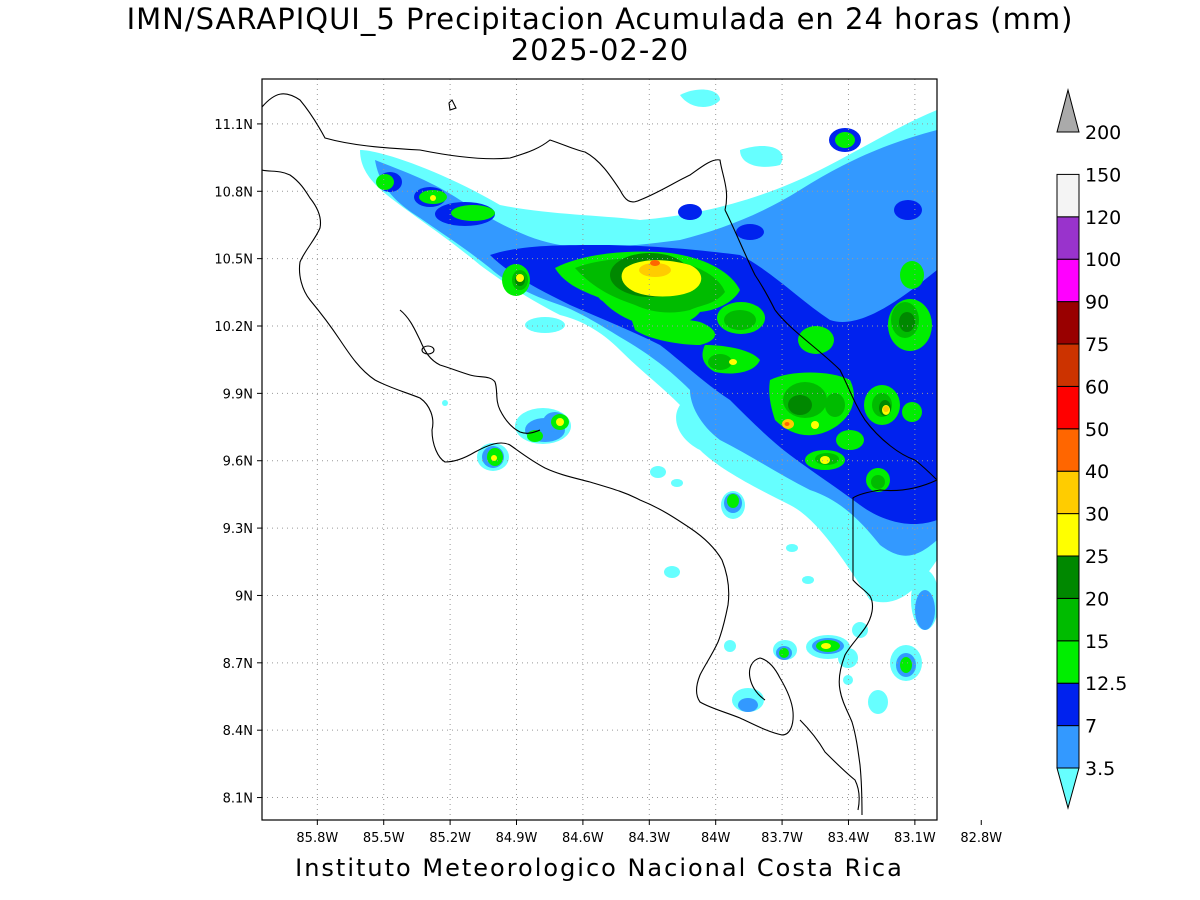 The height and width of the screenshot is (900, 1200). Describe the element at coordinates (495, 152) in the screenshot. I see `nicaragua-coast-north` at that location.